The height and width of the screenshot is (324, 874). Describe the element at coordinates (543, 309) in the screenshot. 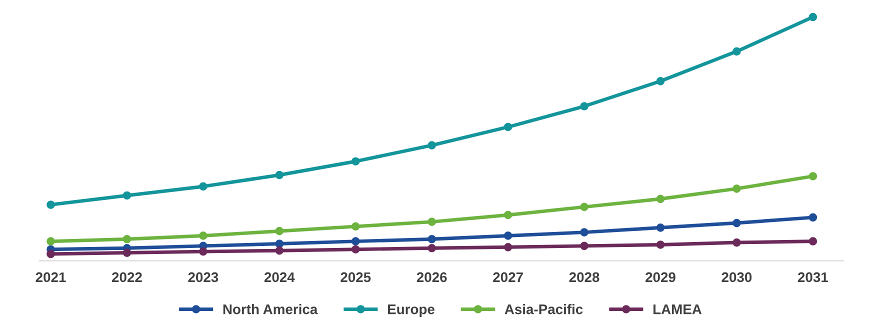

I see `legend-label: Asia-Pacific` at that location.